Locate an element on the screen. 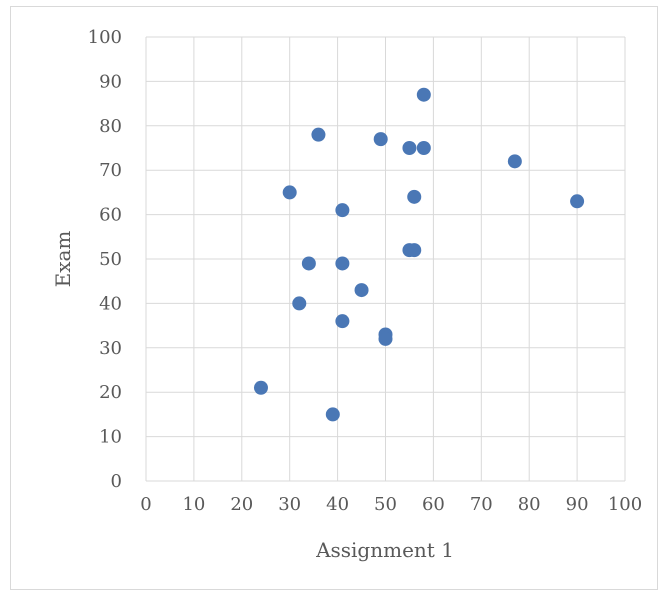 This screenshot has width=661, height=593. x-tick-label: 60 is located at coordinates (433, 504).